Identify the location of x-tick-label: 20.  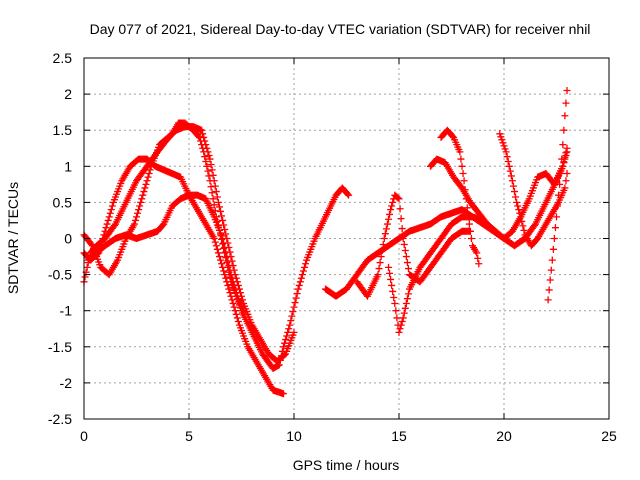
(504, 436).